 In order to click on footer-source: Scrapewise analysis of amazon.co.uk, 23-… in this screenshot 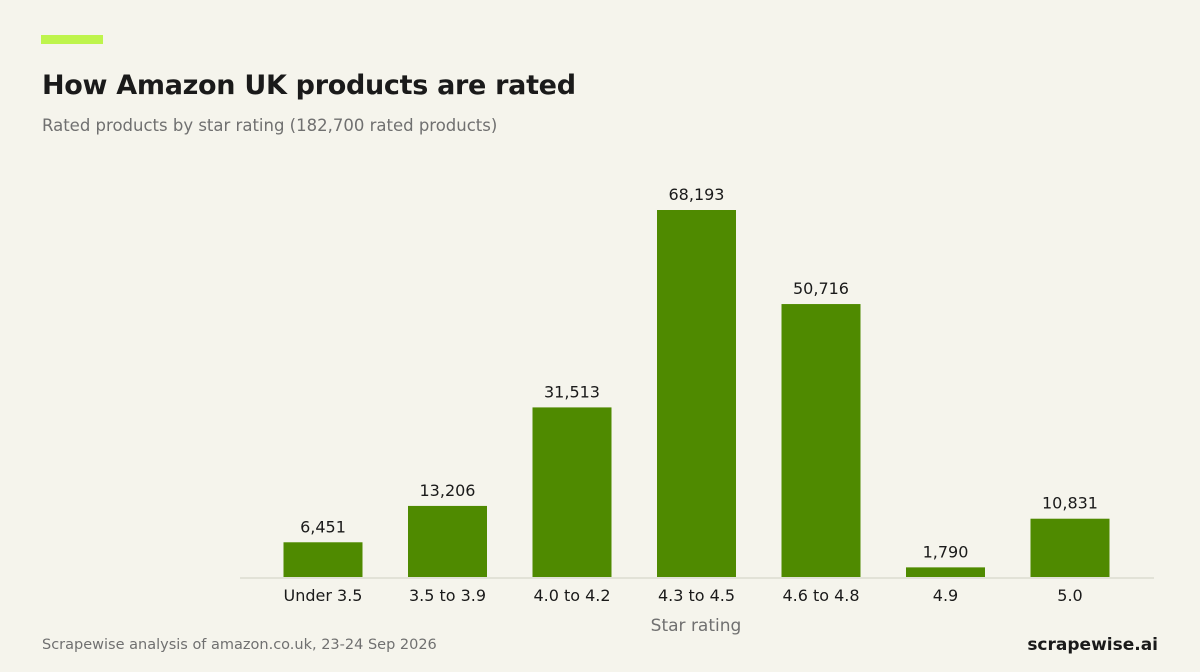, I will do `click(239, 645)`.